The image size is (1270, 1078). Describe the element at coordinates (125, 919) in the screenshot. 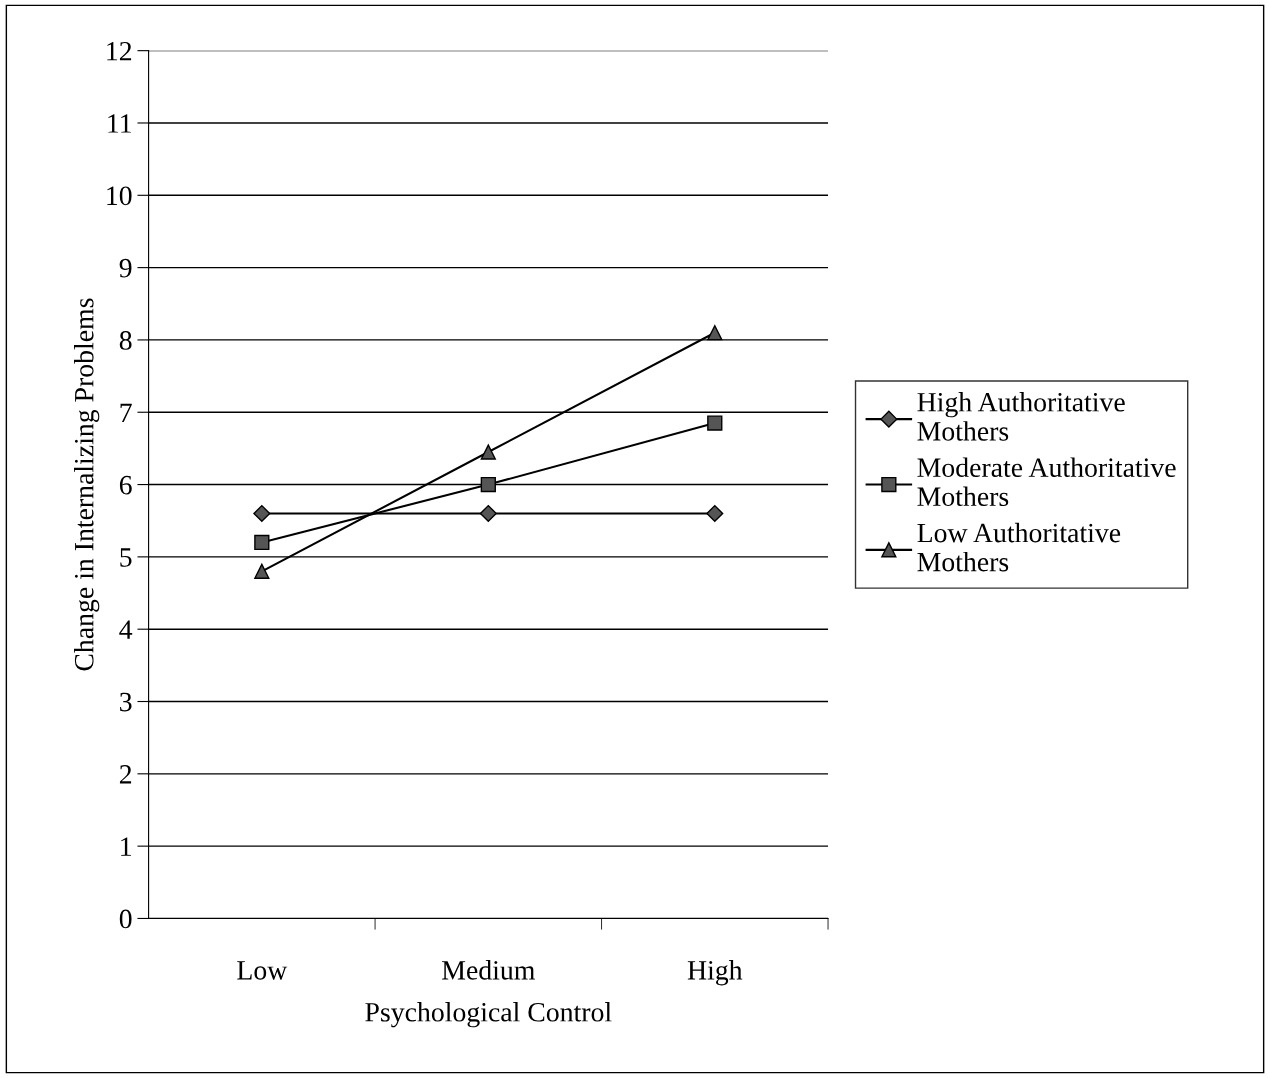

I see `y-tick-label: 0` at that location.